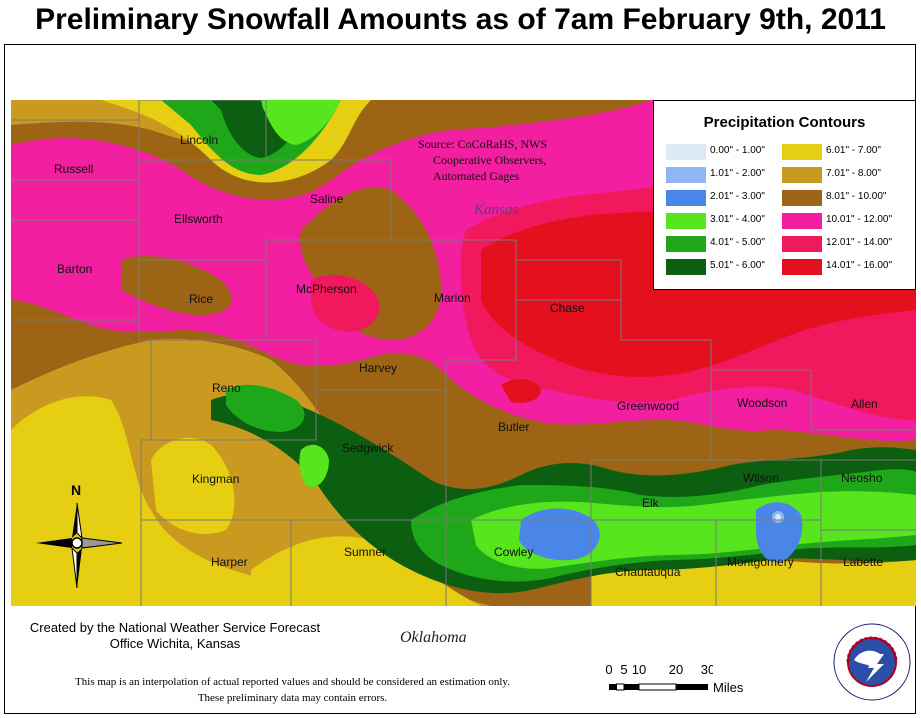 The image size is (921, 718). I want to click on north-label: N, so click(76, 490).